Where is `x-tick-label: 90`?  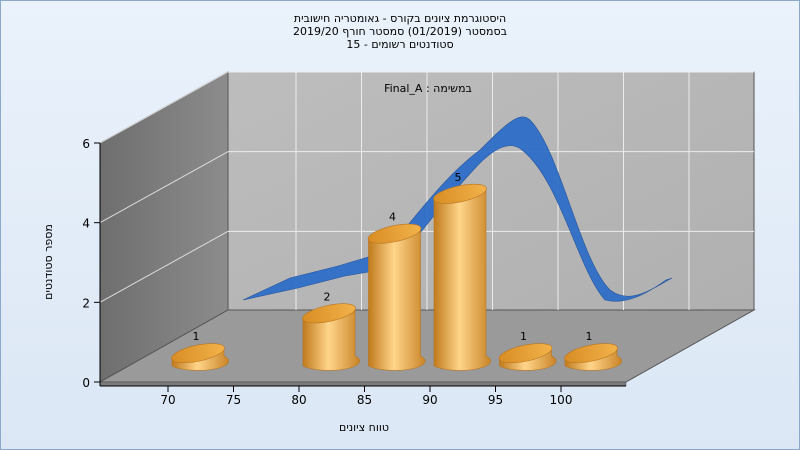 x-tick-label: 90 is located at coordinates (429, 400).